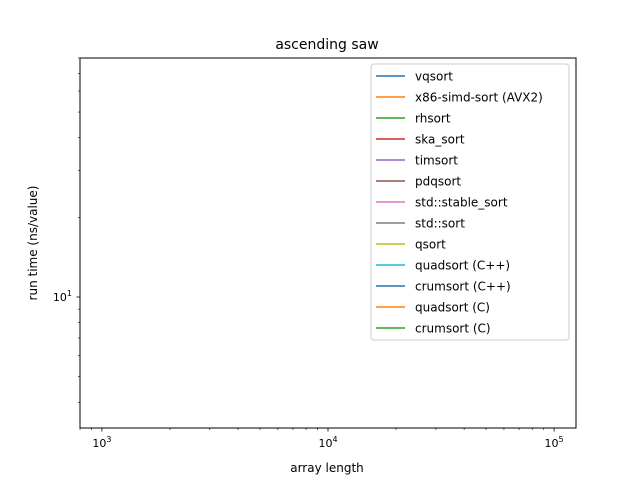 This screenshot has width=640, height=480. What do you see at coordinates (452, 308) in the screenshot?
I see `legend-label: quadsort (C)` at bounding box center [452, 308].